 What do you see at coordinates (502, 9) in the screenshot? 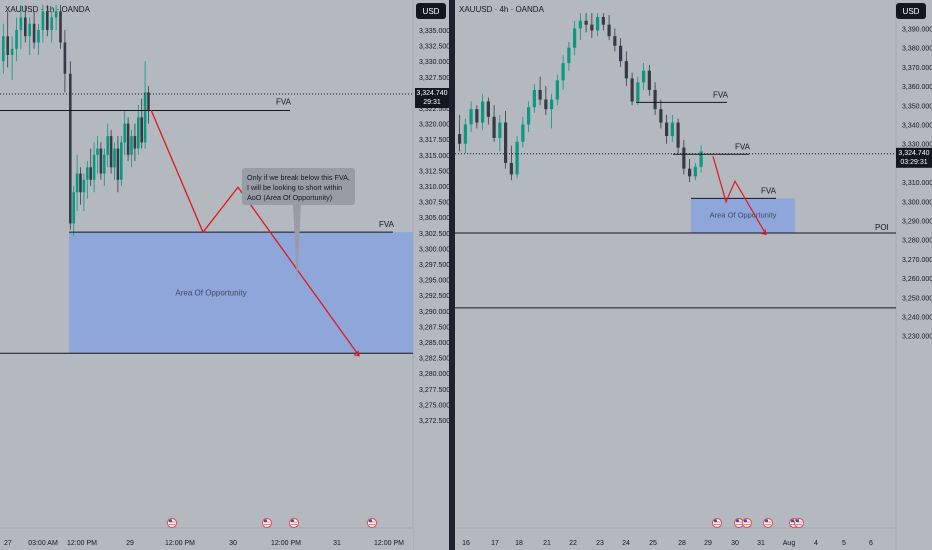
I see `right-chart-header: XAUUSD · 4h · OANDA` at bounding box center [502, 9].